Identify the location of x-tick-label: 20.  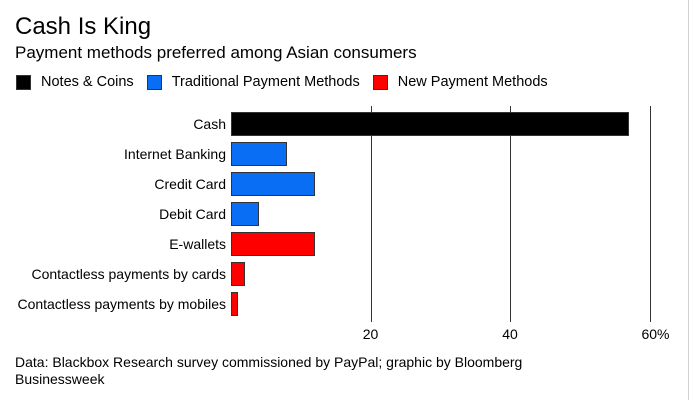
(370, 334).